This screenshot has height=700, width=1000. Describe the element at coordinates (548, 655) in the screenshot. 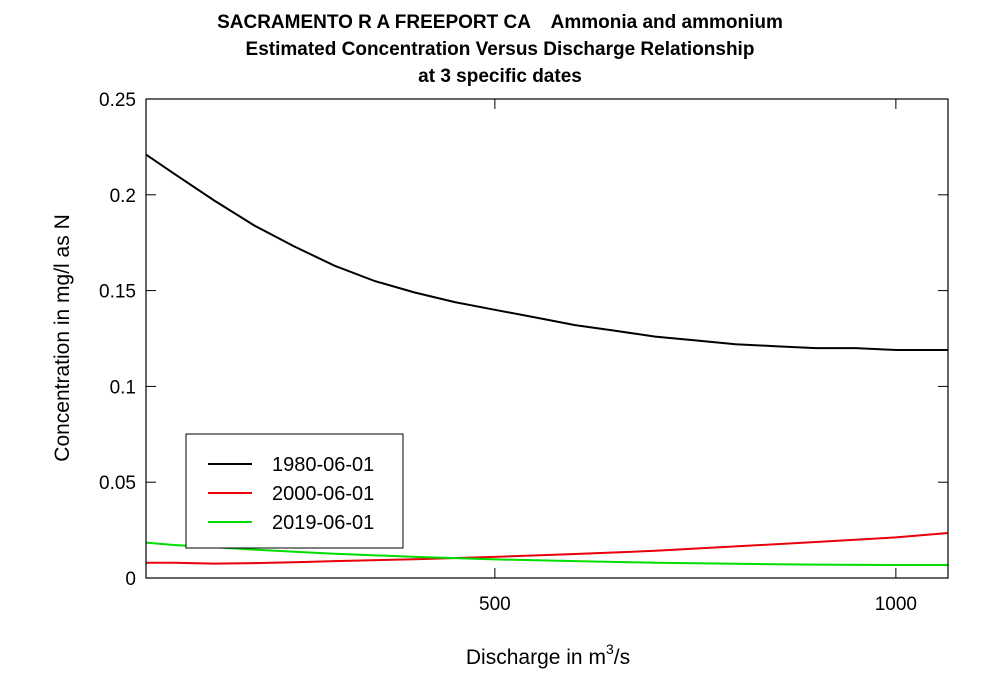

I see `x-axis-label: Discharge in m3/s` at that location.